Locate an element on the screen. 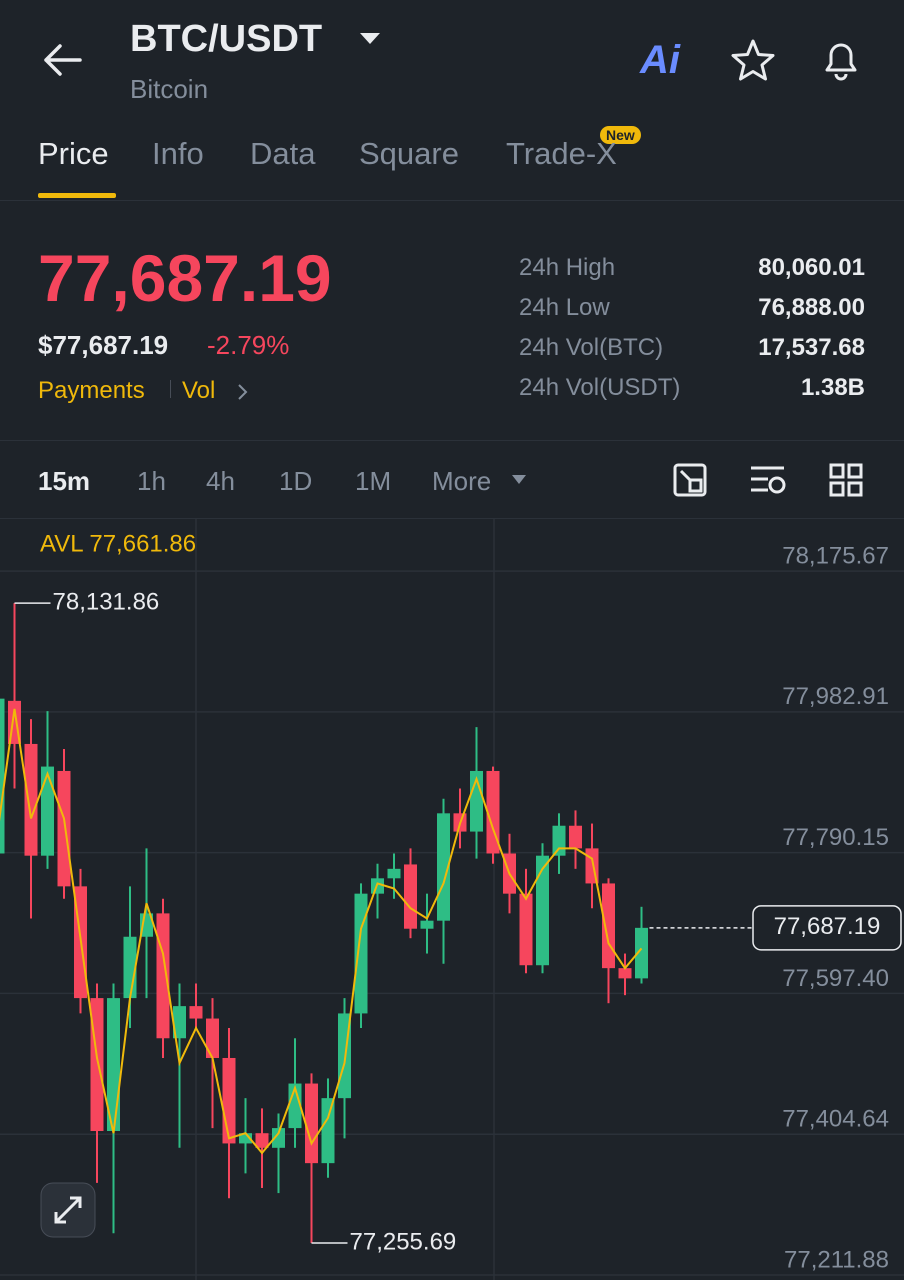 Image resolution: width=904 pixels, height=1280 pixels. more-dropdown is located at coordinates (519, 480).